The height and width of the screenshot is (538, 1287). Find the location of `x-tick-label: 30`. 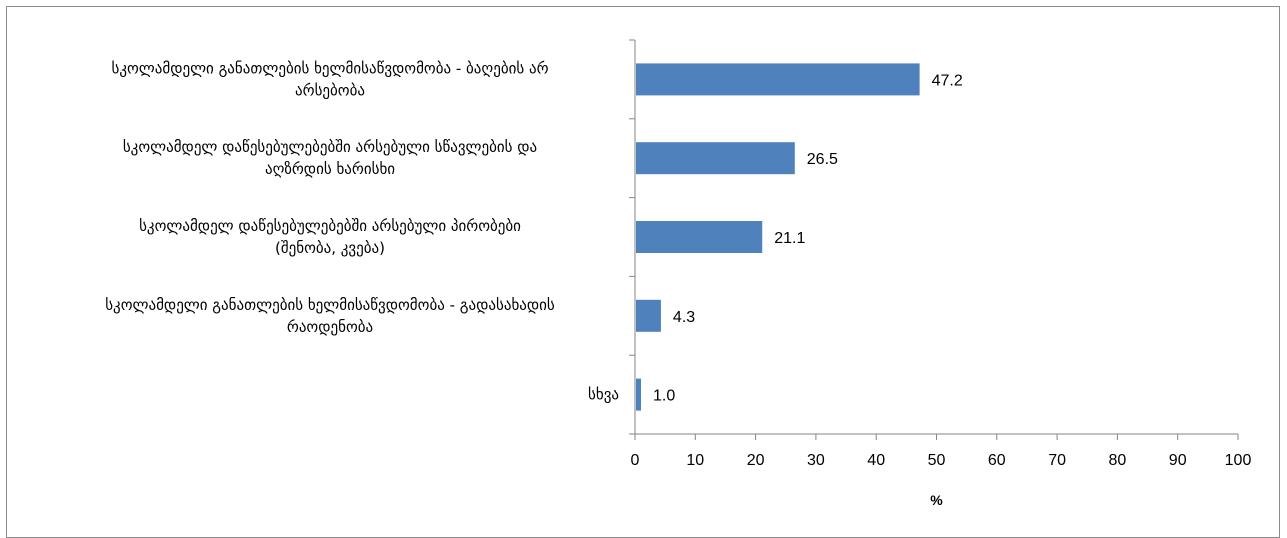

x-tick-label: 30 is located at coordinates (816, 460).